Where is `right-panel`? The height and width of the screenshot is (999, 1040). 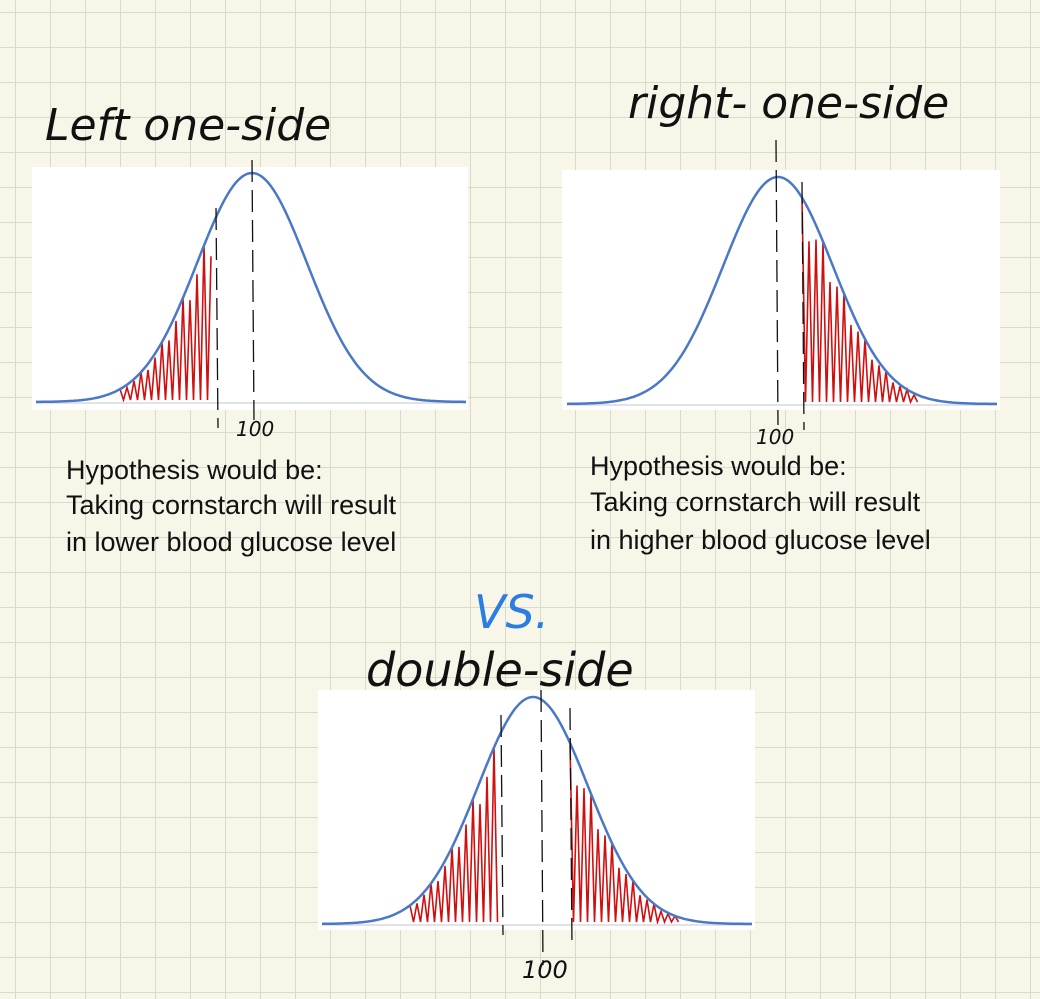
right-panel is located at coordinates (781, 290).